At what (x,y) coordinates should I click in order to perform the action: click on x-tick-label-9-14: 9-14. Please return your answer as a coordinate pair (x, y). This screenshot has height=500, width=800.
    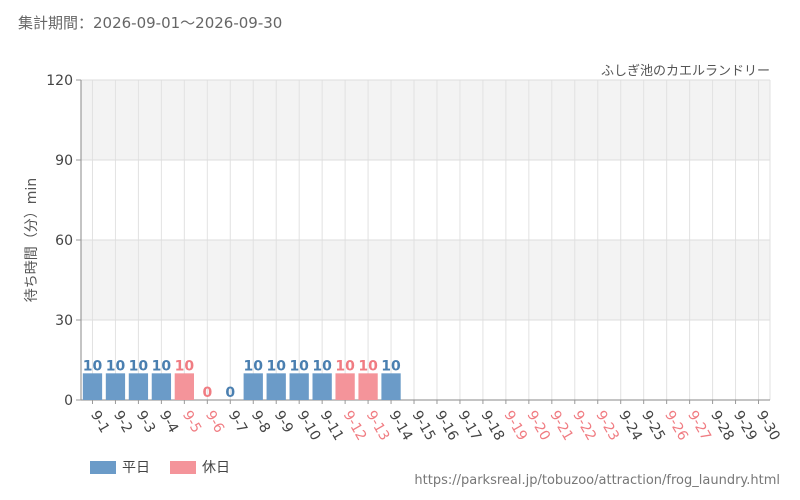
    Looking at the image, I should click on (401, 426).